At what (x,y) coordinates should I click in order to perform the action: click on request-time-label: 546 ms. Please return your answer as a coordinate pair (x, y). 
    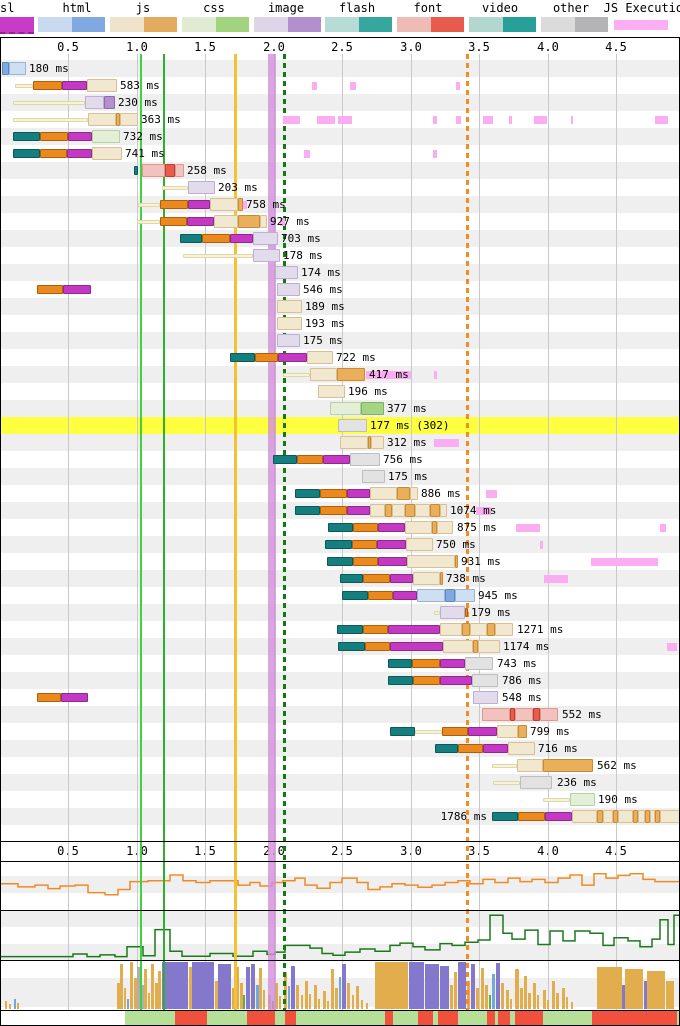
    Looking at the image, I should click on (323, 289).